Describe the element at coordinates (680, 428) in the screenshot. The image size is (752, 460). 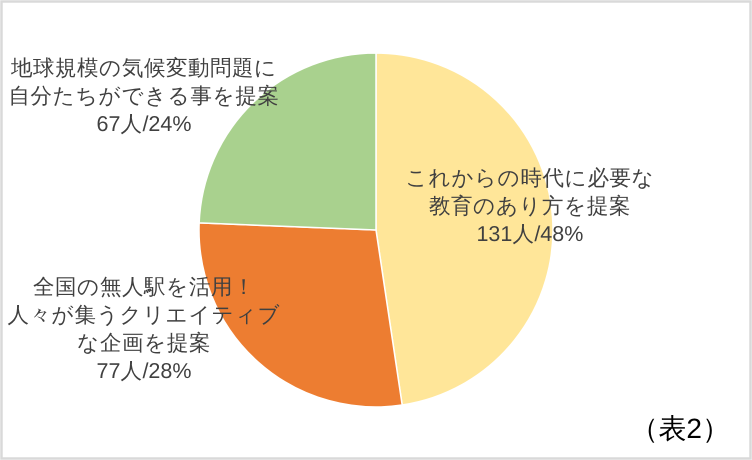
I see `annotation: （表2）` at that location.